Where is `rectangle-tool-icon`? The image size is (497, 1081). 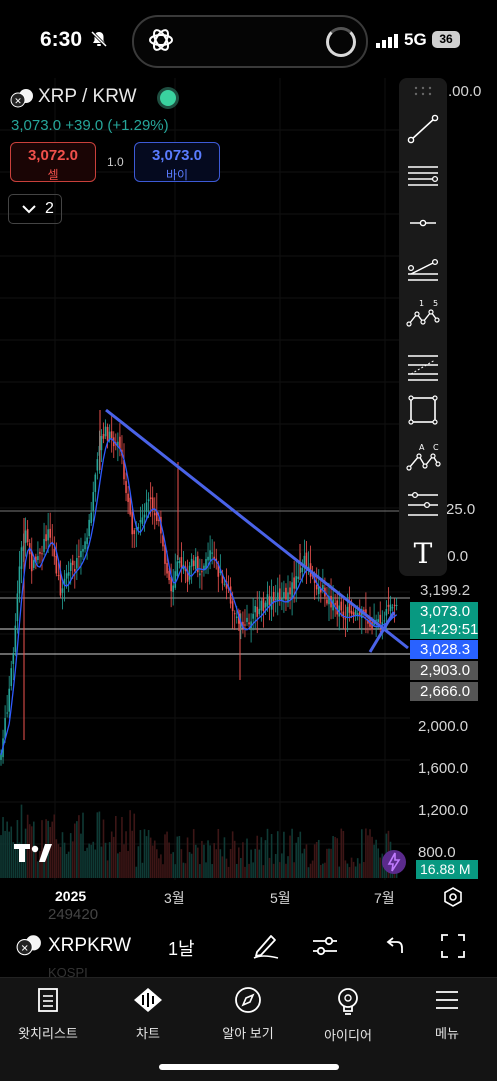 rectangle-tool-icon is located at coordinates (423, 411).